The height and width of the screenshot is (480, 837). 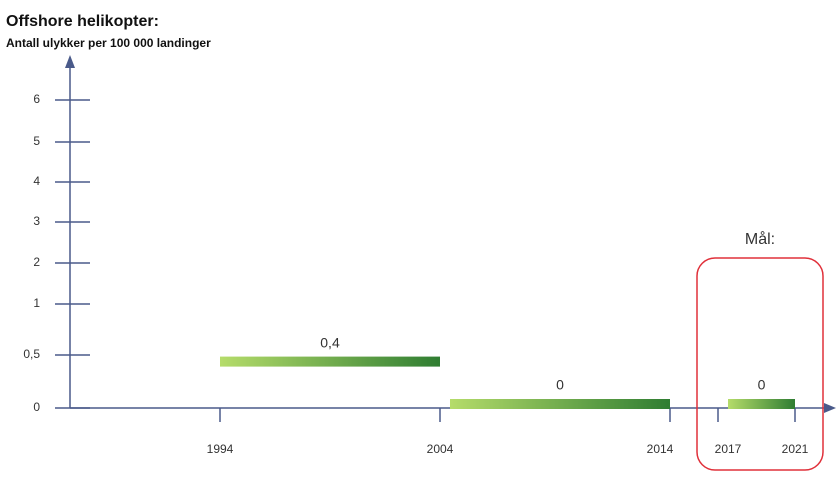 I want to click on y-tick-label: 0,5, so click(x=31, y=354).